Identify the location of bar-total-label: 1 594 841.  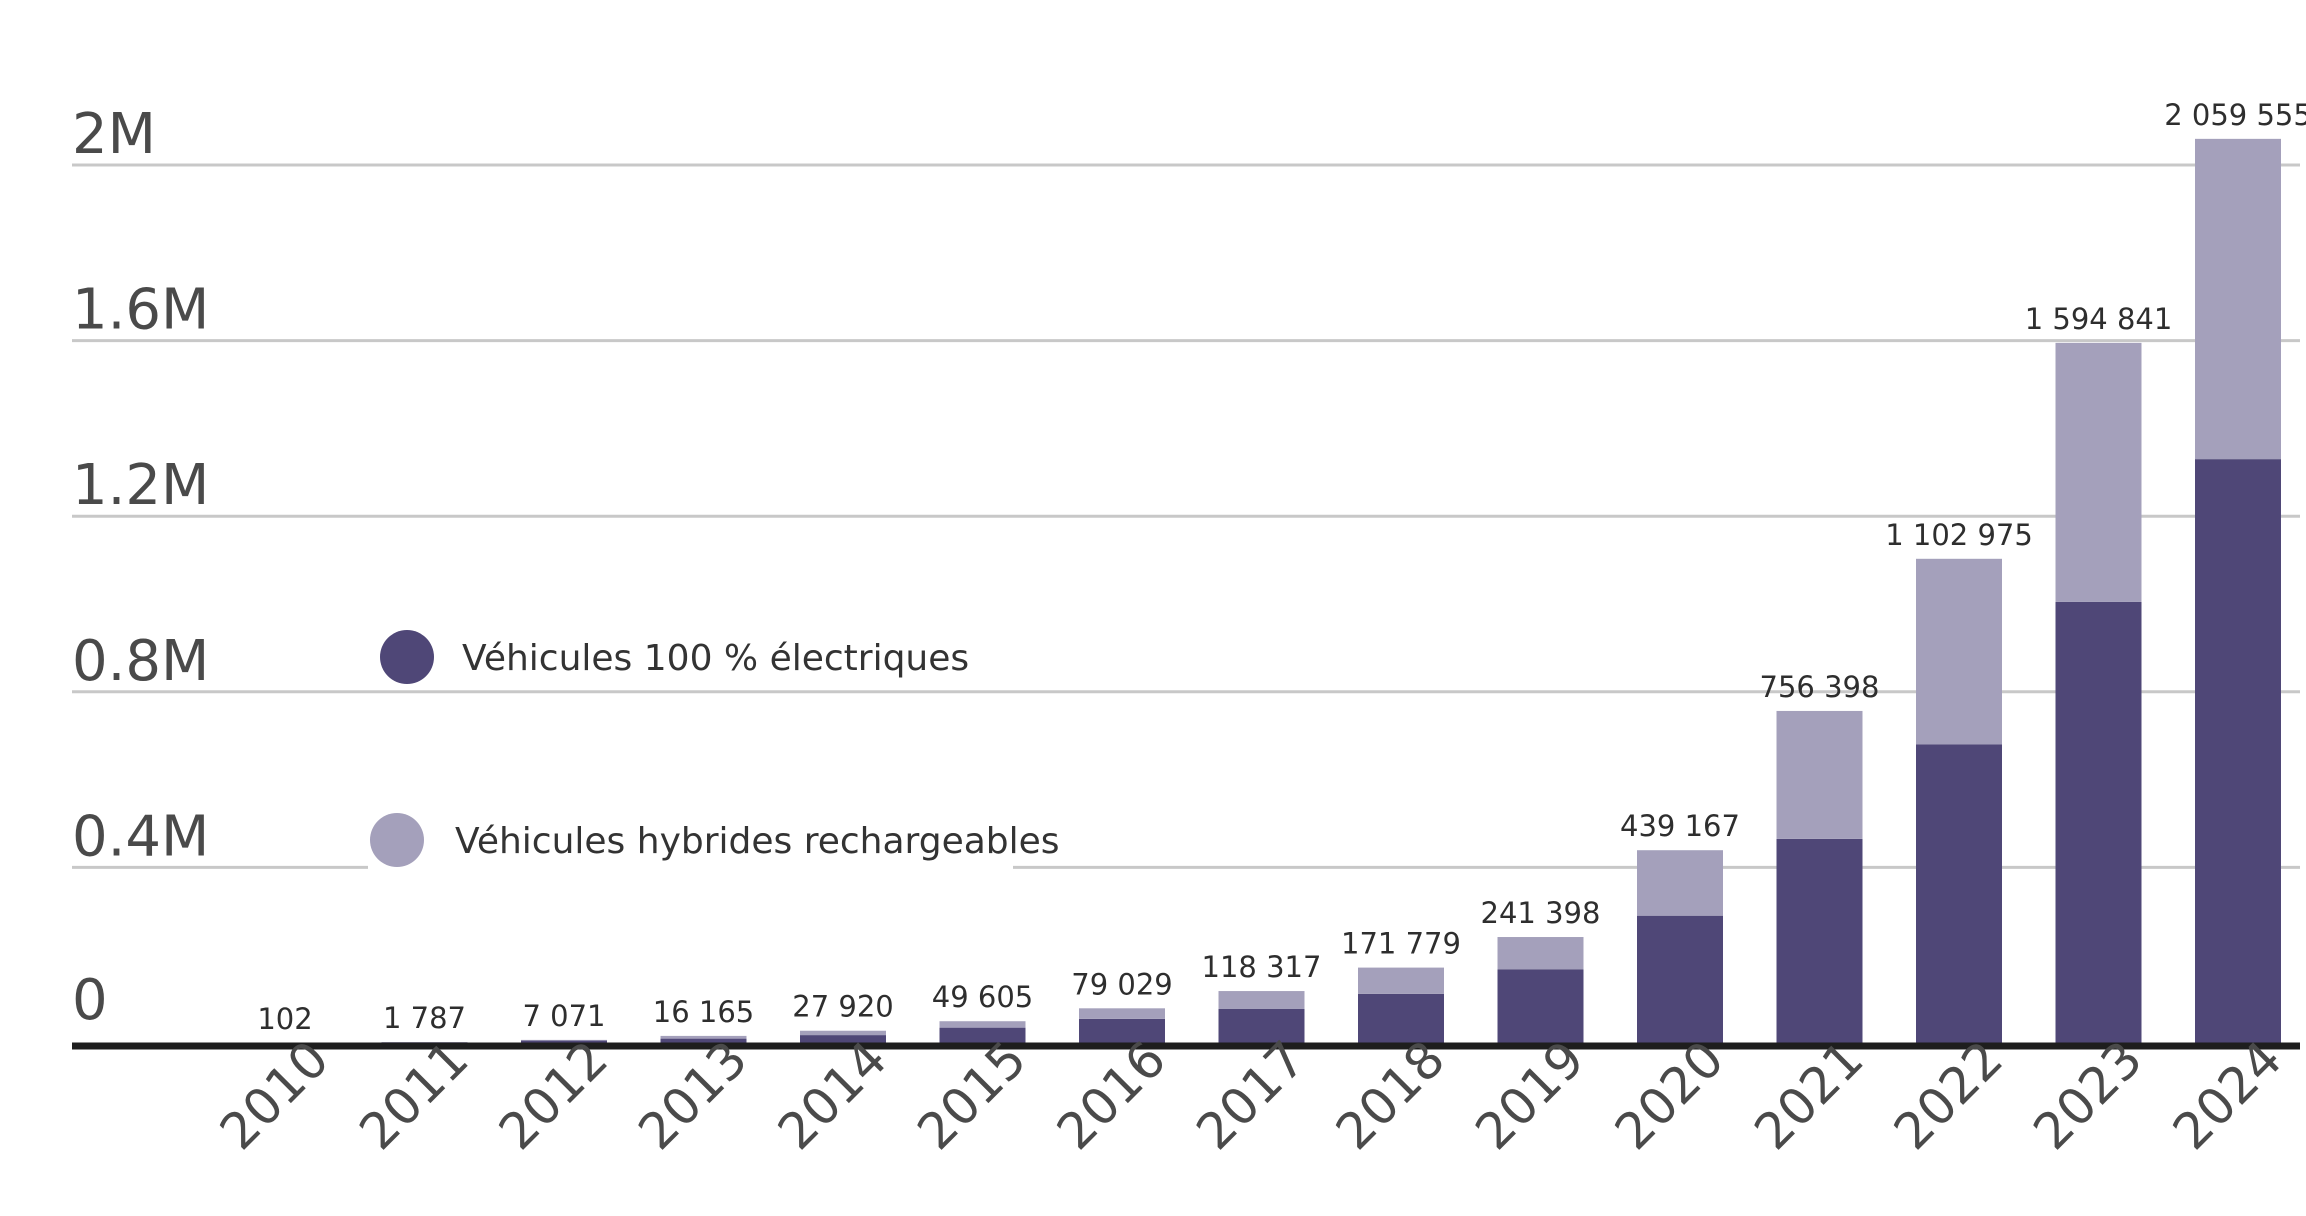
(2099, 319).